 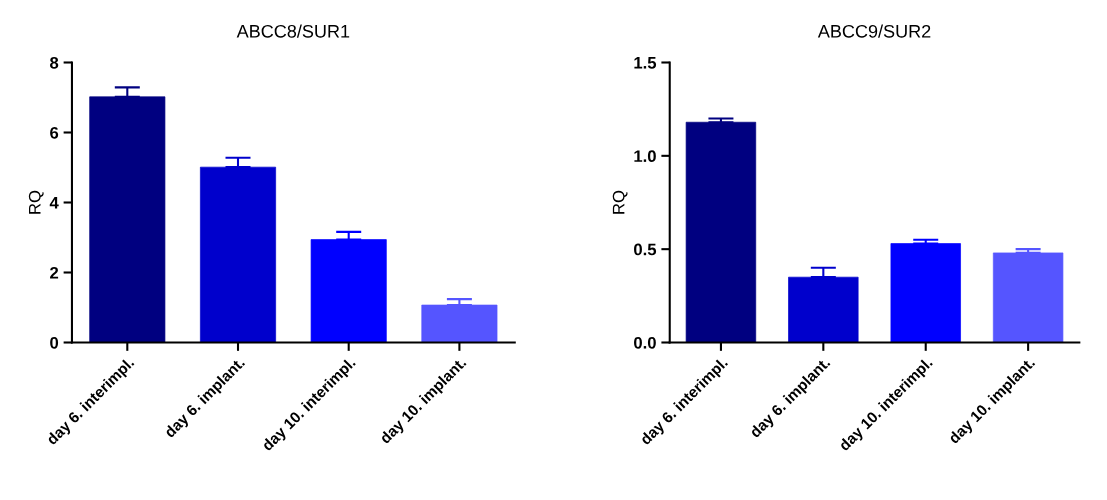 I want to click on y-tick-label: 2, so click(x=54, y=272).